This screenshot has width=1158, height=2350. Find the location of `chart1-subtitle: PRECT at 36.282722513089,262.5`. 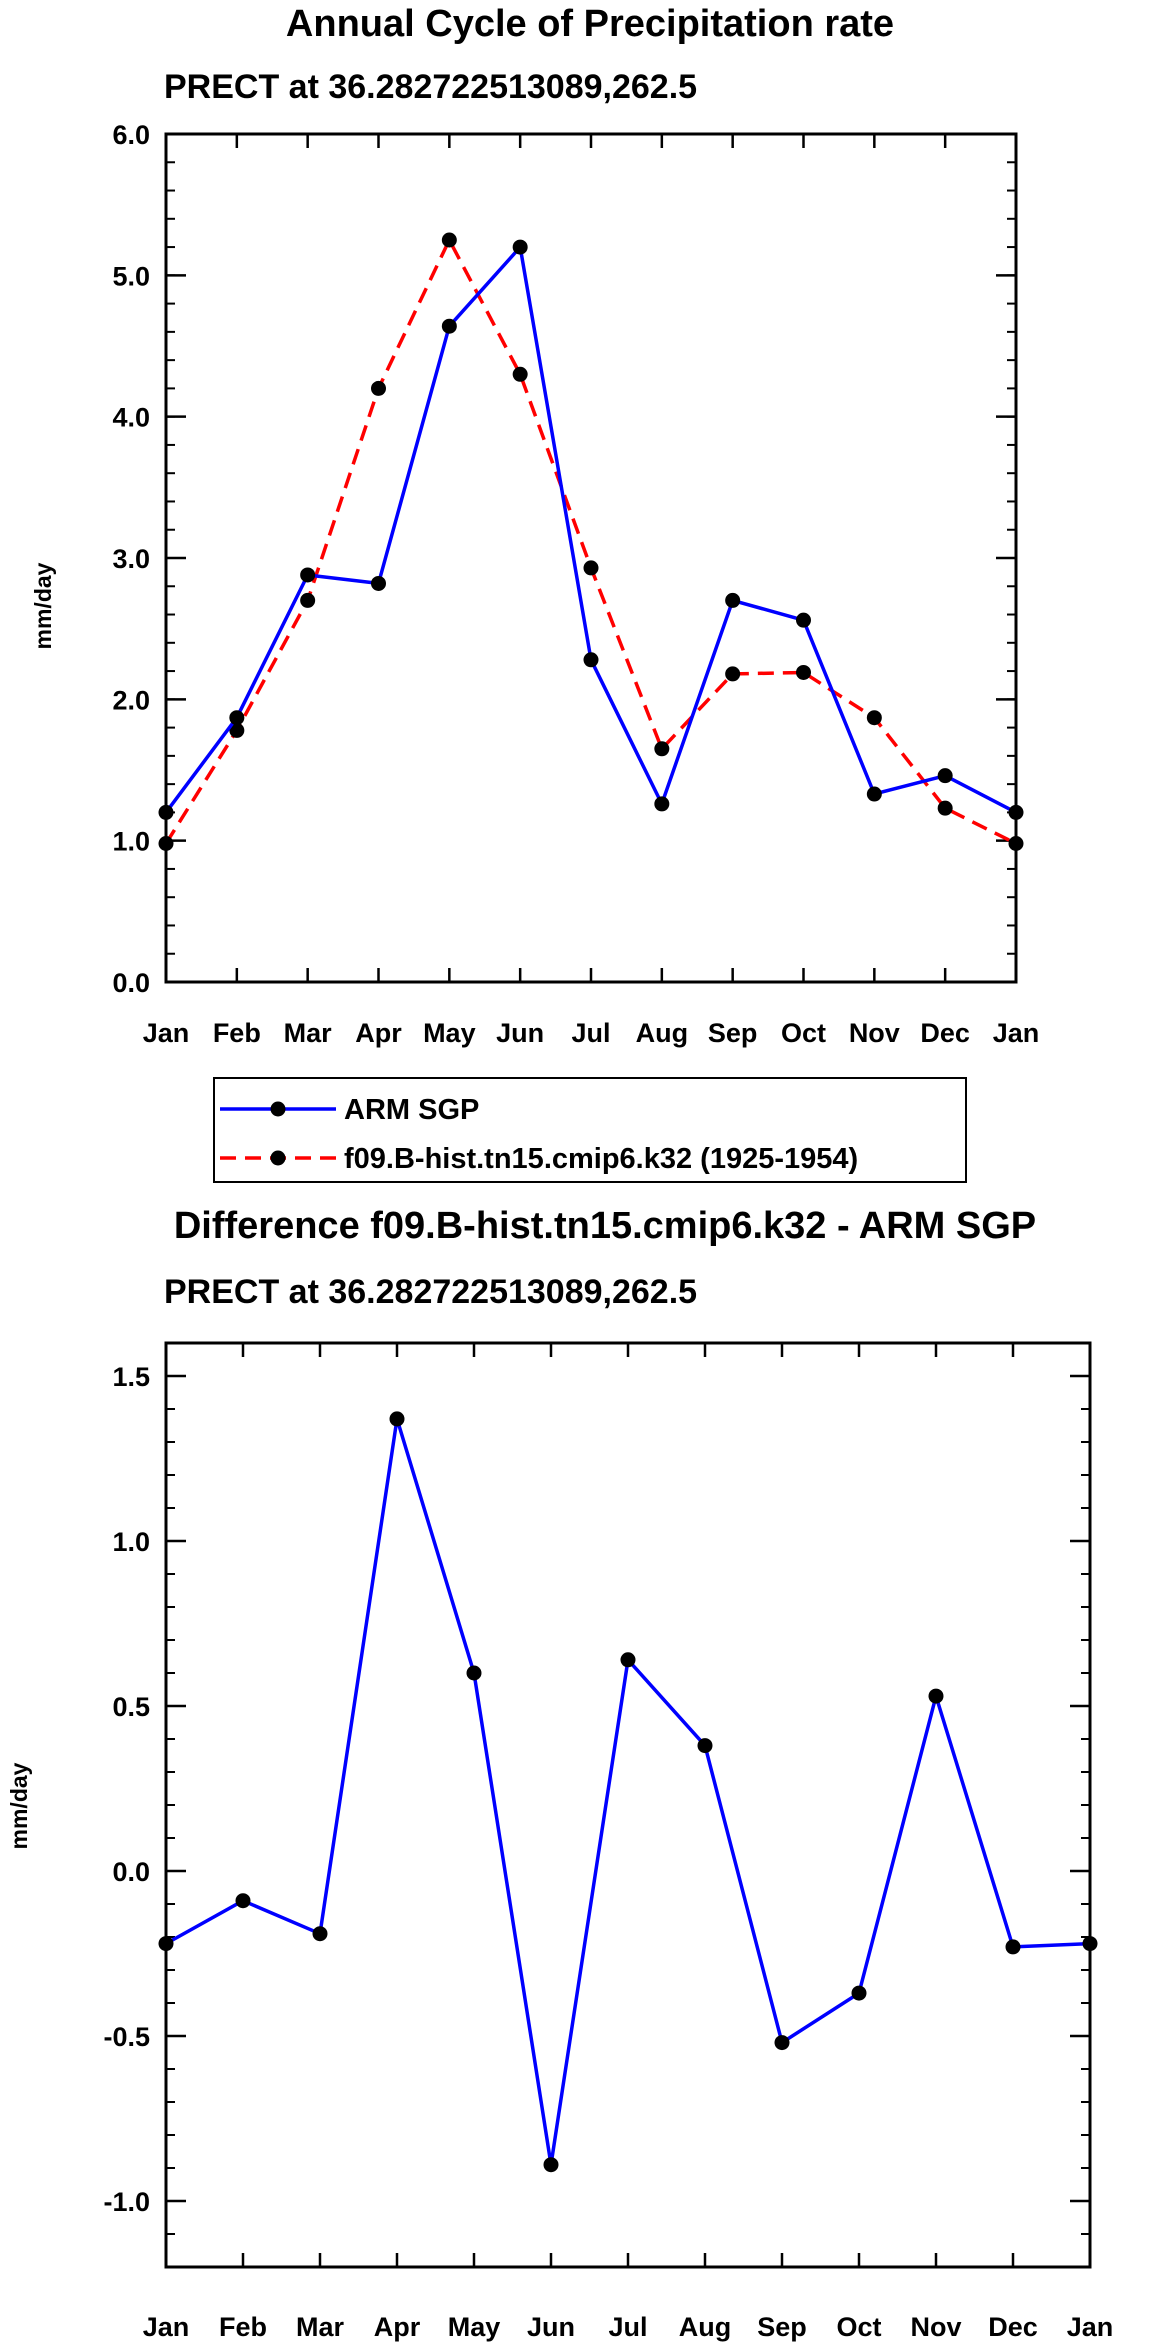

chart1-subtitle: PRECT at 36.282722513089,262.5 is located at coordinates (430, 87).